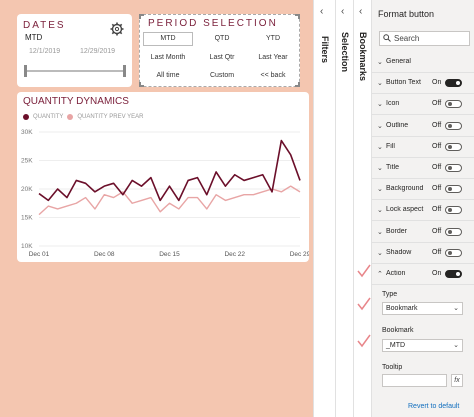 The width and height of the screenshot is (474, 417). I want to click on last-month-button: Last Month, so click(168, 57).